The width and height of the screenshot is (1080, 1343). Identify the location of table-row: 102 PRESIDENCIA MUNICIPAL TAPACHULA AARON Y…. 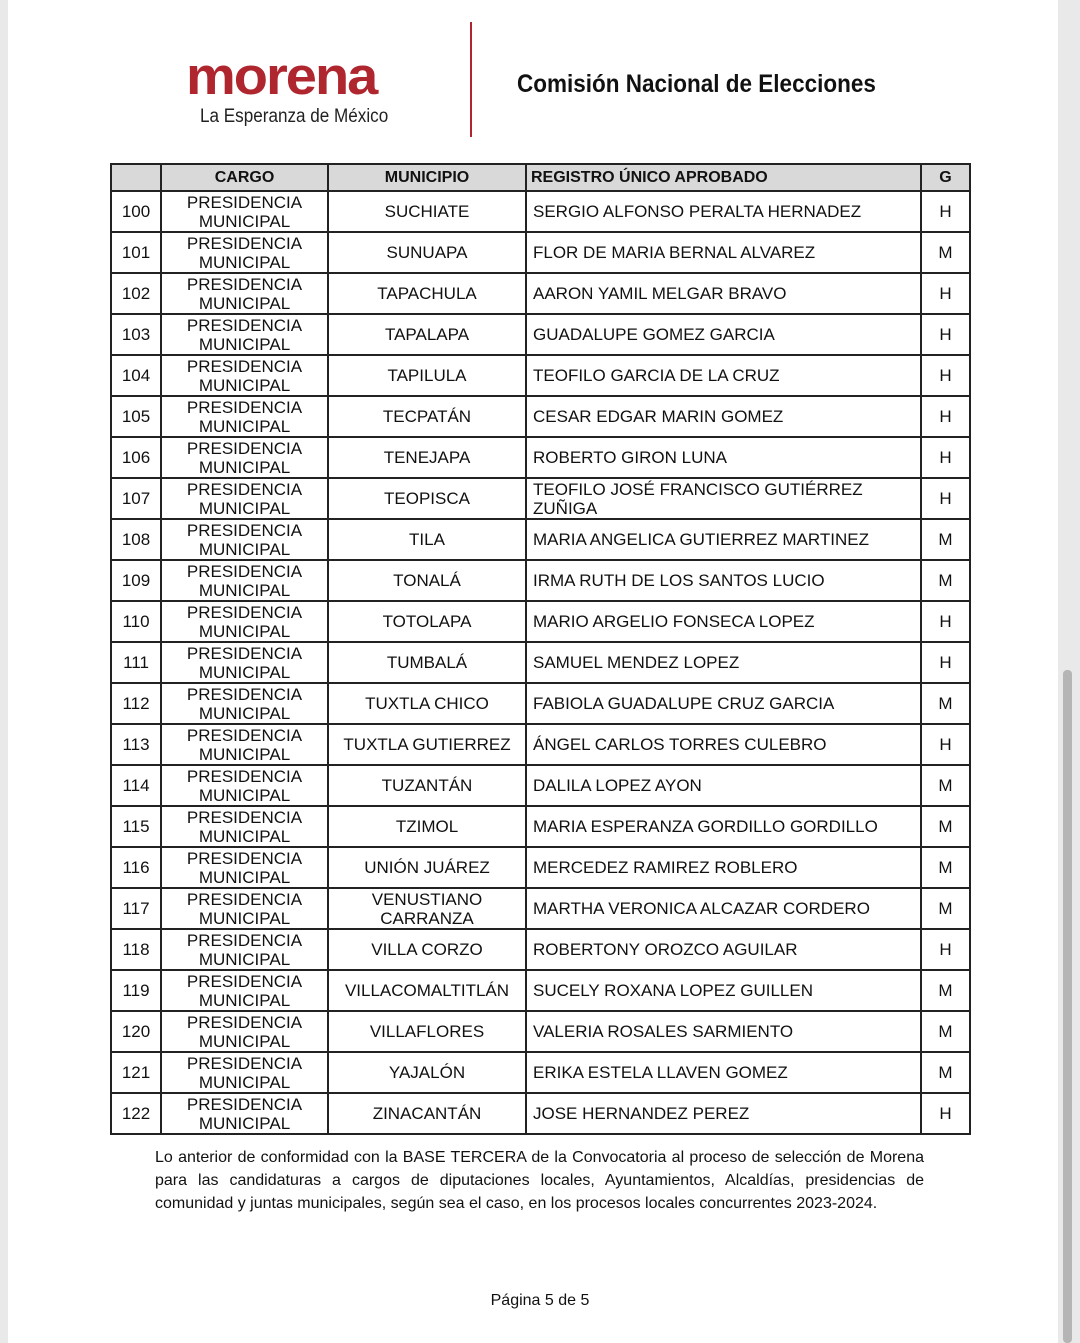
(540, 293).